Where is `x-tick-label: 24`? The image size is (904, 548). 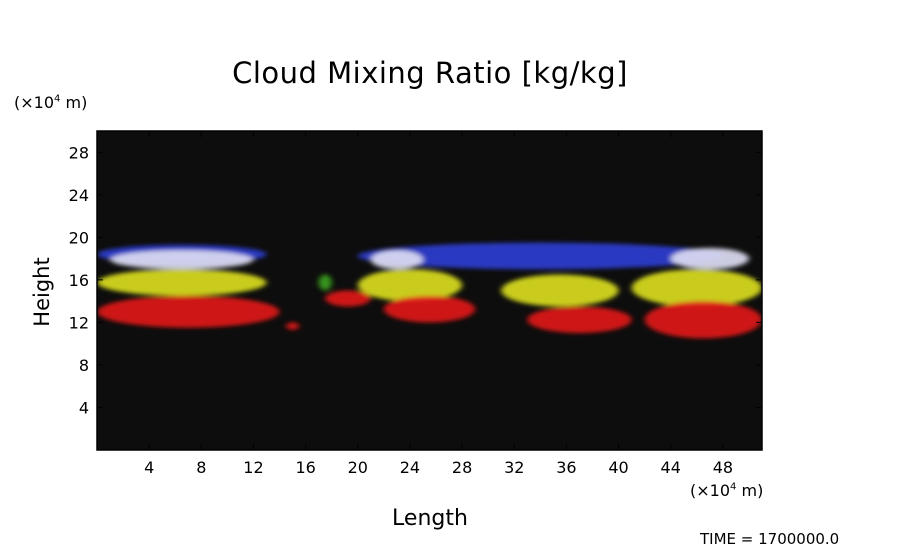
x-tick-label: 24 is located at coordinates (410, 467).